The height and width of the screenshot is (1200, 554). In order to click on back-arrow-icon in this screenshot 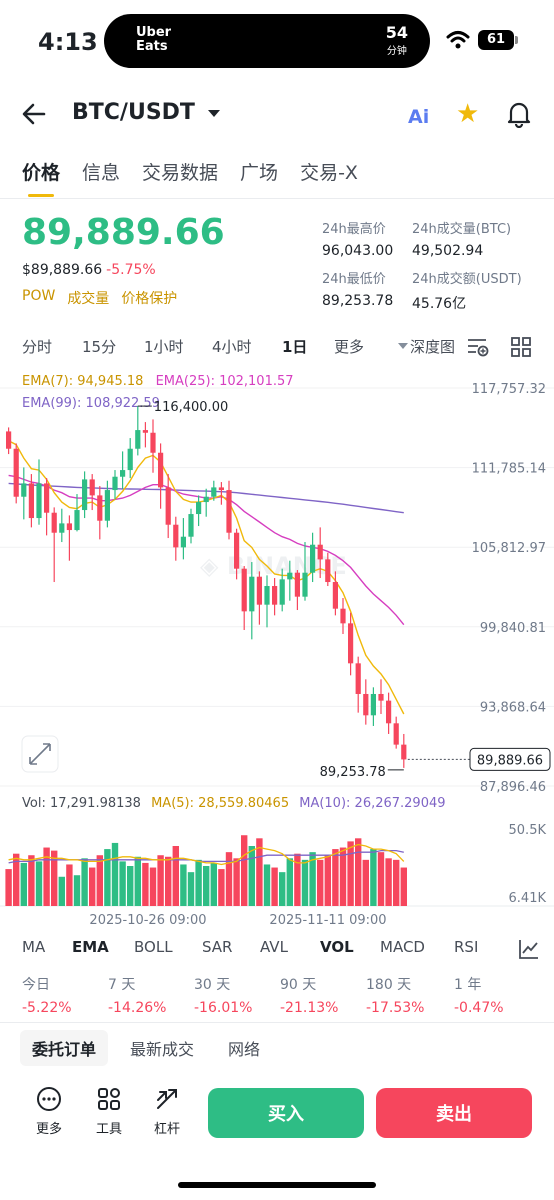, I will do `click(34, 114)`.